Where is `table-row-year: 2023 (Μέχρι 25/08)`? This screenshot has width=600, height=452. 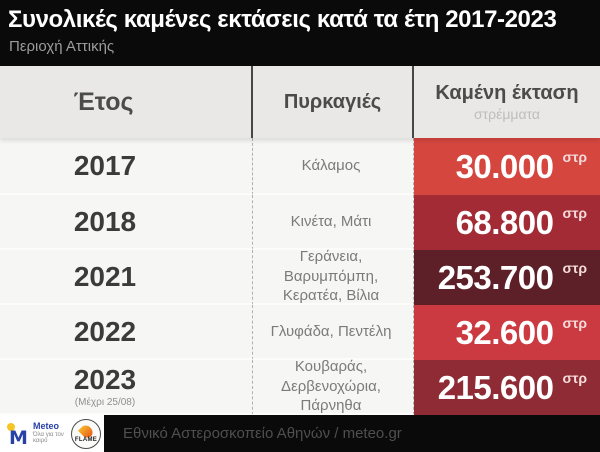
table-row-year: 2023 (Μέχρι 25/08) is located at coordinates (126, 387).